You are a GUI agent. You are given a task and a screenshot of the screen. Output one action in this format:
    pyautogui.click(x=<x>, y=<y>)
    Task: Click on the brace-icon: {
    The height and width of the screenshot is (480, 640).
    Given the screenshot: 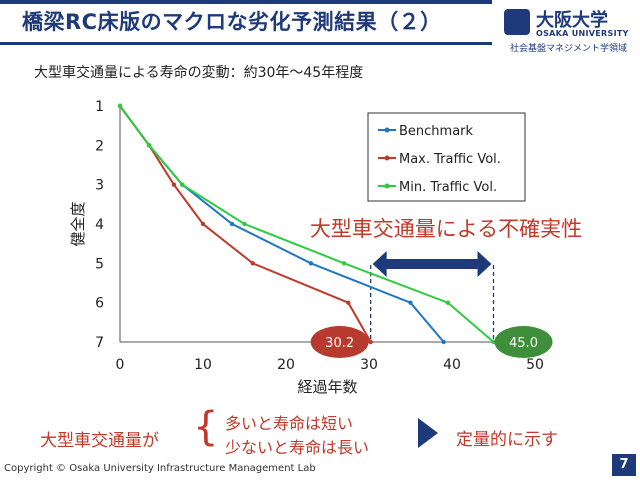 What is the action you would take?
    pyautogui.click(x=206, y=427)
    